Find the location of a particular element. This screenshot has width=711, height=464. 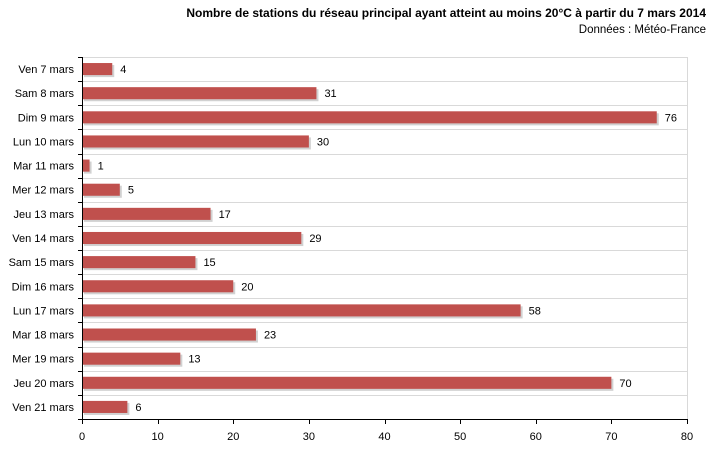

data-label: 4 is located at coordinates (123, 70).